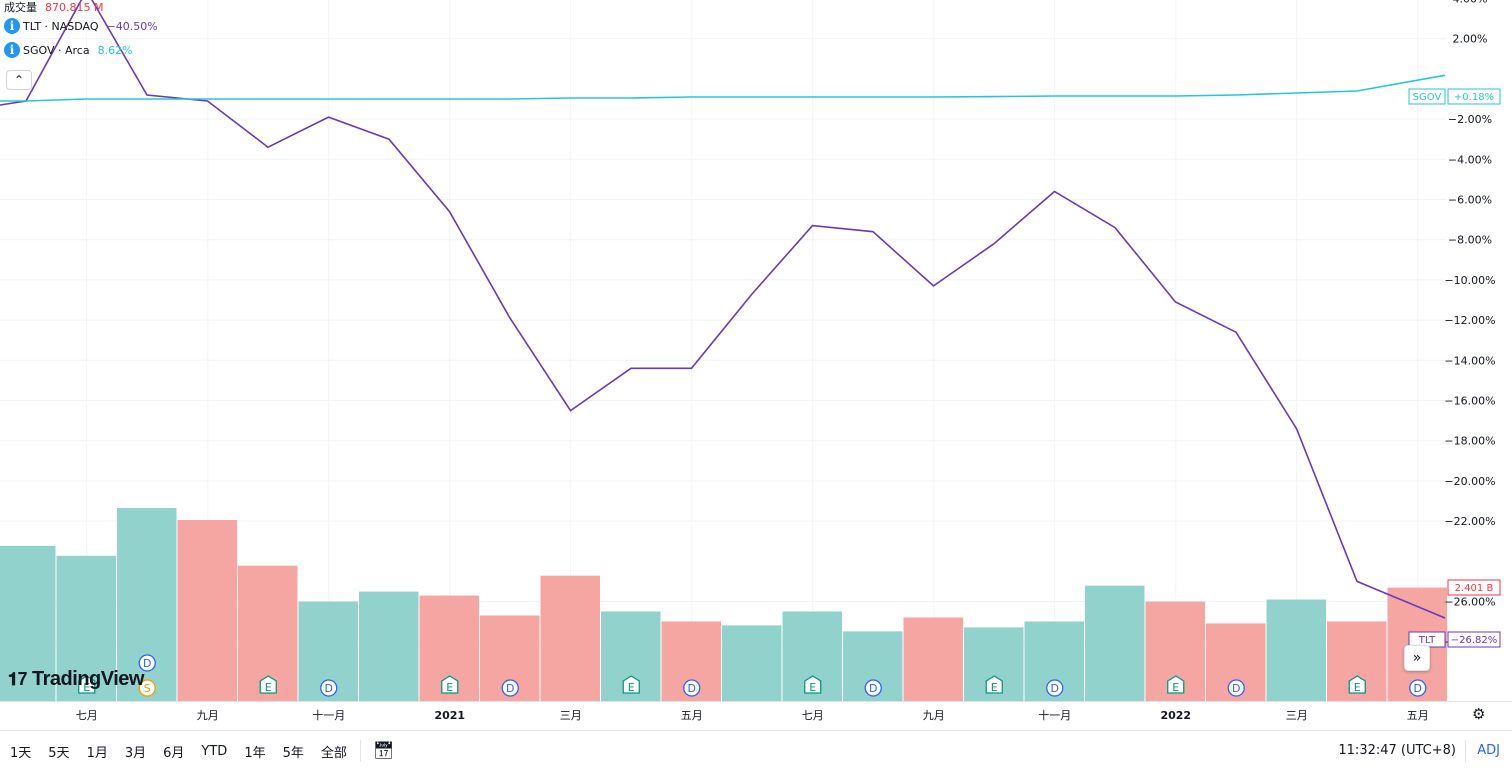 Image resolution: width=1512 pixels, height=771 pixels. I want to click on chevron-up-icon: ⌃, so click(19, 80).